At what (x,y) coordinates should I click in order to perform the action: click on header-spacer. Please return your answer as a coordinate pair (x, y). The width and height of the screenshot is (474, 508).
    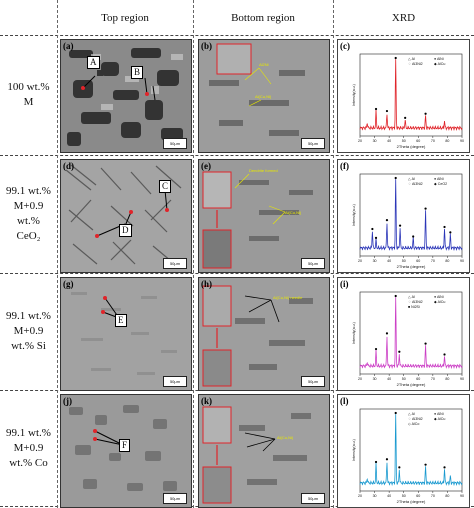
    Looking at the image, I should click on (28, 17).